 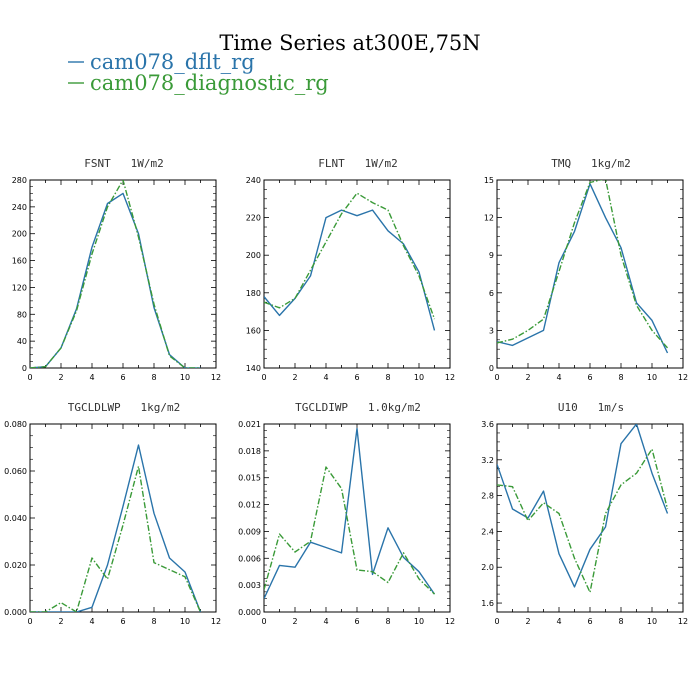 I want to click on y-tick-label: 40, so click(x=22, y=341).